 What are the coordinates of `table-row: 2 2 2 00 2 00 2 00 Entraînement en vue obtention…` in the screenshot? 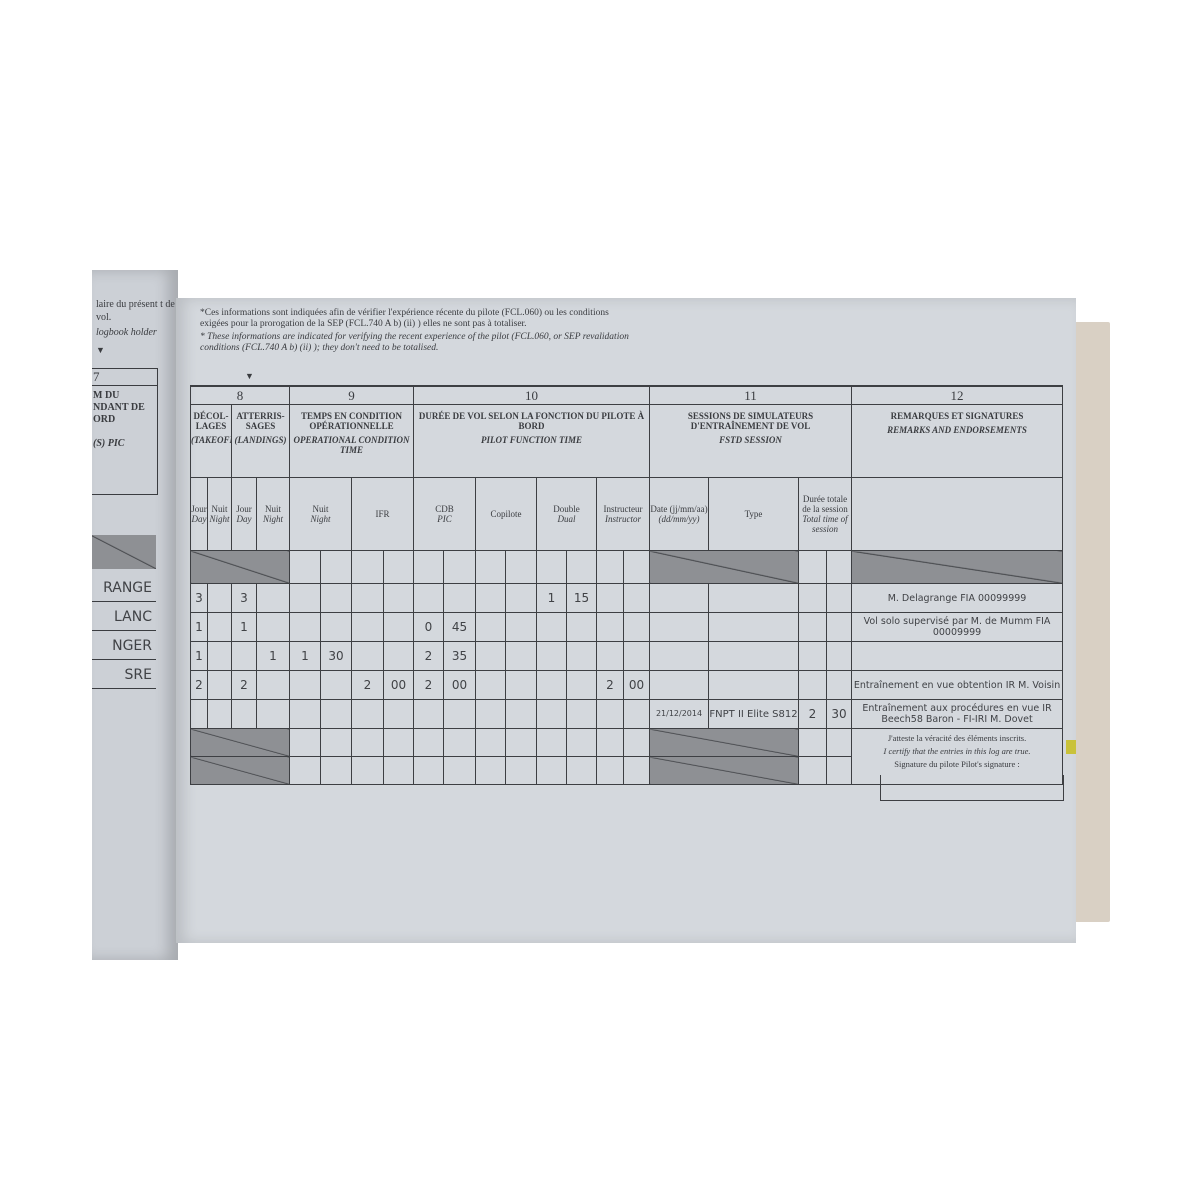 It's located at (627, 685).